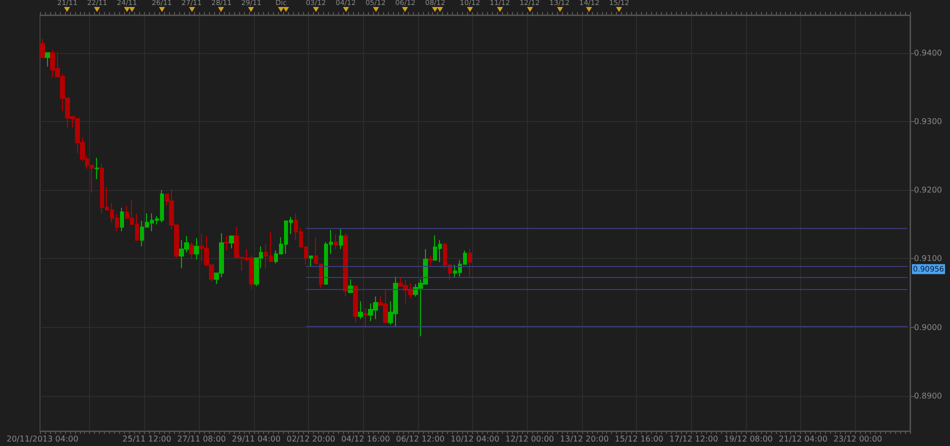  I want to click on y-tick-label: 0.9100, so click(928, 259).